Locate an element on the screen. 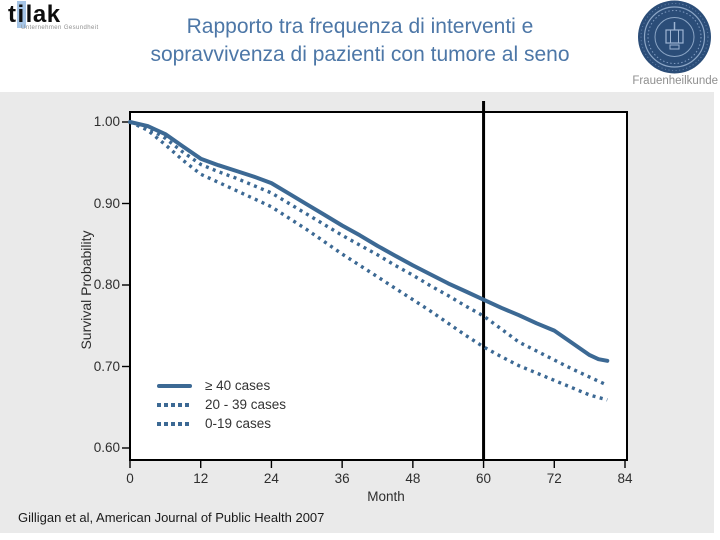 The width and height of the screenshot is (720, 540). legend-item-ge40: ≥ 40 cases is located at coordinates (221, 385).